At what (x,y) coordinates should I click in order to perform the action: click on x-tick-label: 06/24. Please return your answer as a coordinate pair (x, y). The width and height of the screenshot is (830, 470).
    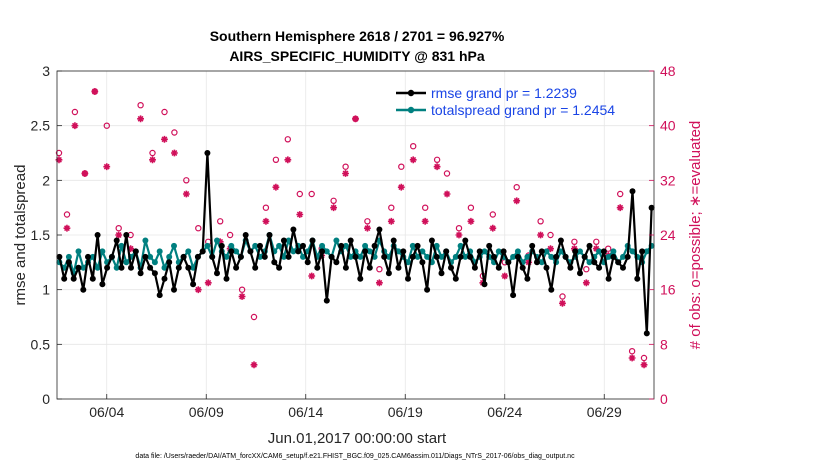
    Looking at the image, I should click on (504, 412).